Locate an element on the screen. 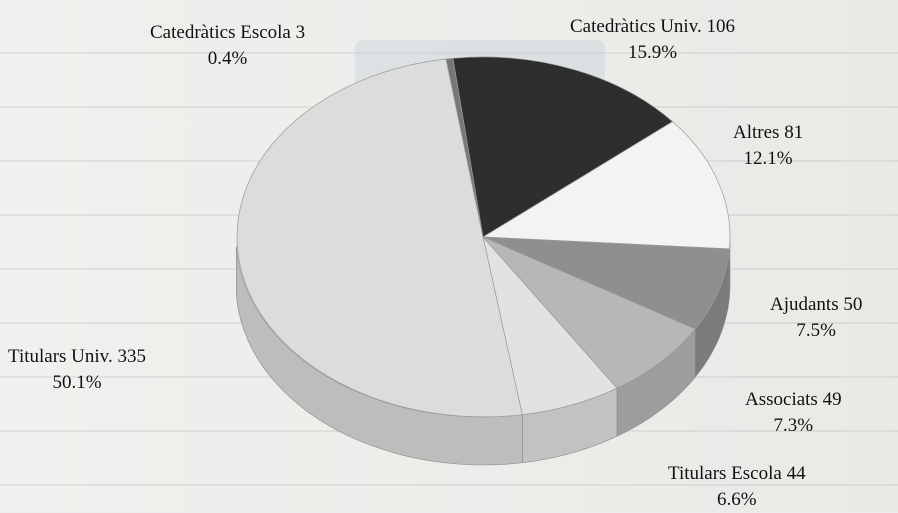 The image size is (898, 513). slice-label-text: Titulars Univ. is located at coordinates (60, 356).